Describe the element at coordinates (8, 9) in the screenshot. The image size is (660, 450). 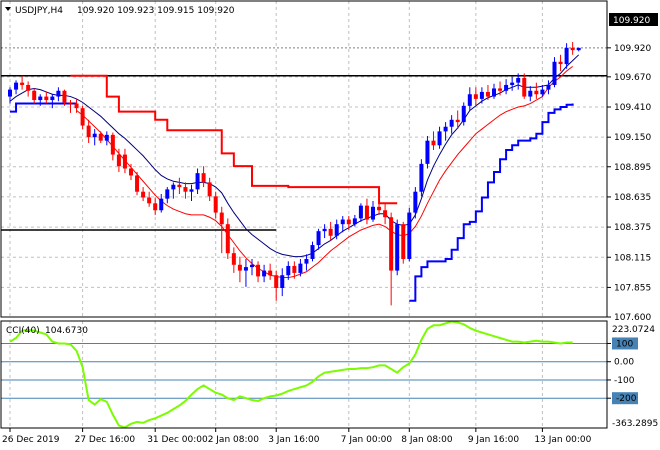
I see `collapse-triangle-icon` at that location.